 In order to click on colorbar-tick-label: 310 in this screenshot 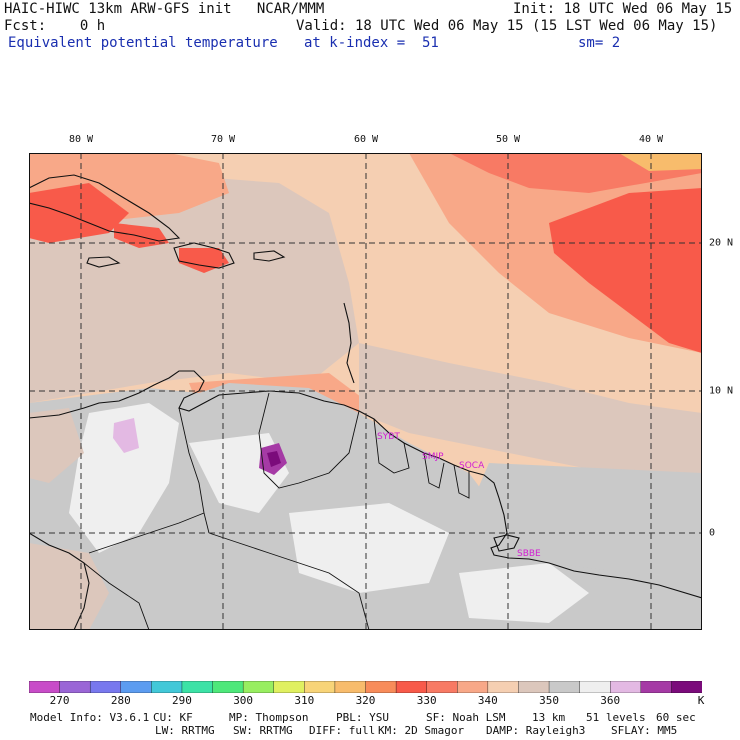, I will do `click(304, 700)`.